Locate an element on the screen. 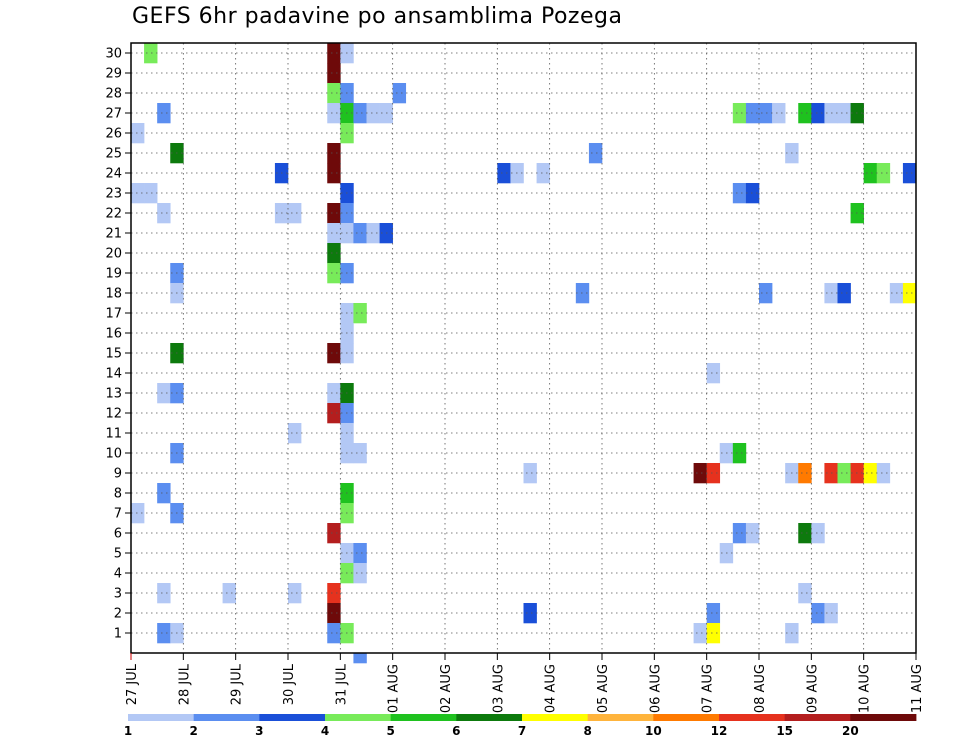 This screenshot has width=960, height=742. colorbar-label: 20 is located at coordinates (850, 731).